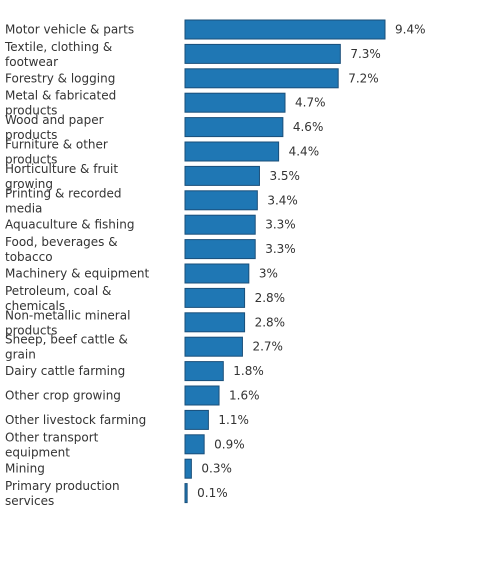 The width and height of the screenshot is (480, 580). Describe the element at coordinates (69, 225) in the screenshot. I see `category-label: Aquaculture & fishing` at that location.